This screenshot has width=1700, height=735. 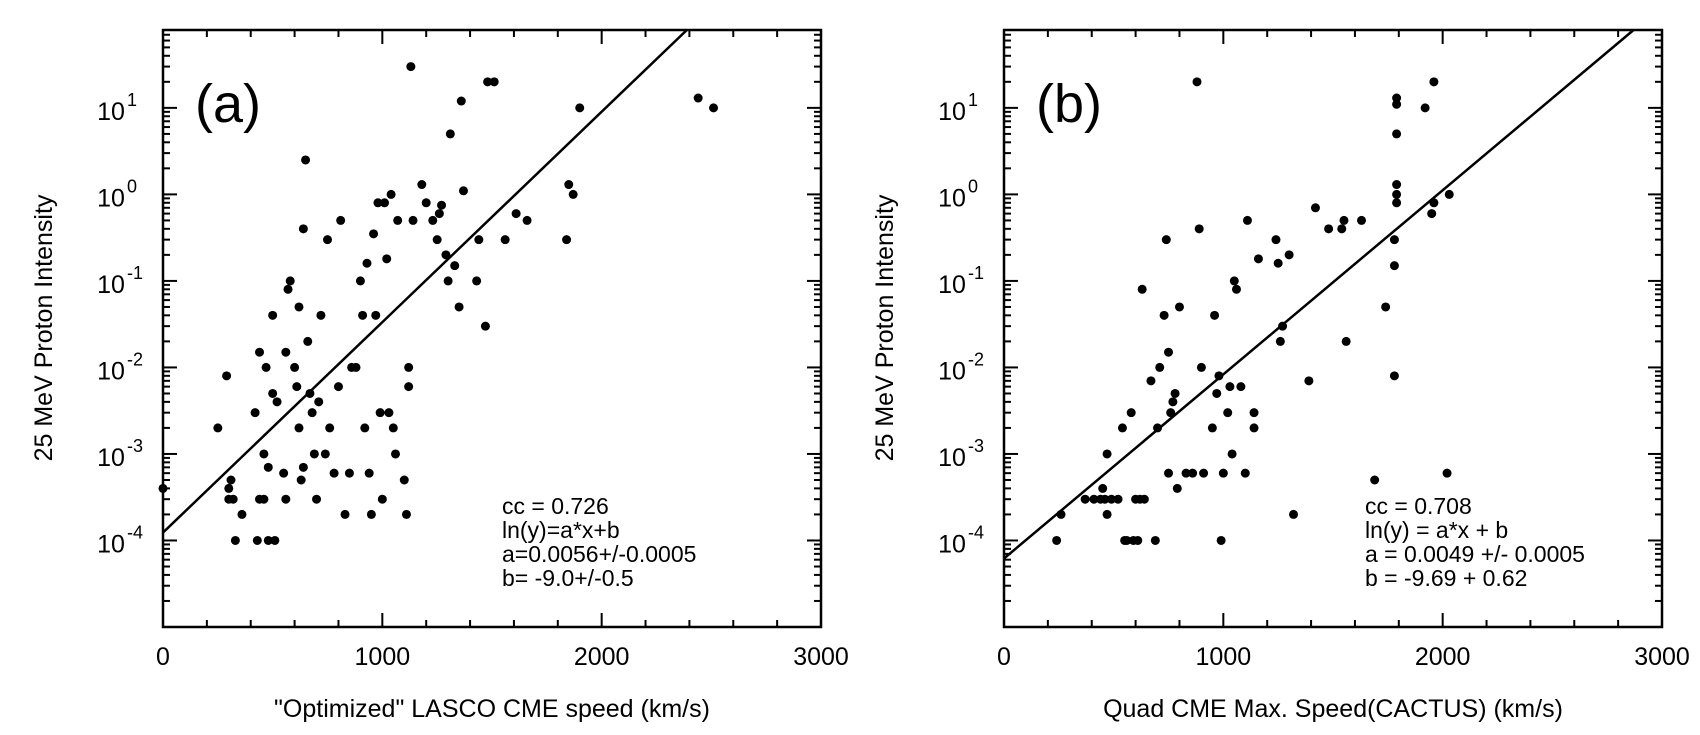 I want to click on panel-b-y-tick-exponent: -1, so click(x=976, y=273).